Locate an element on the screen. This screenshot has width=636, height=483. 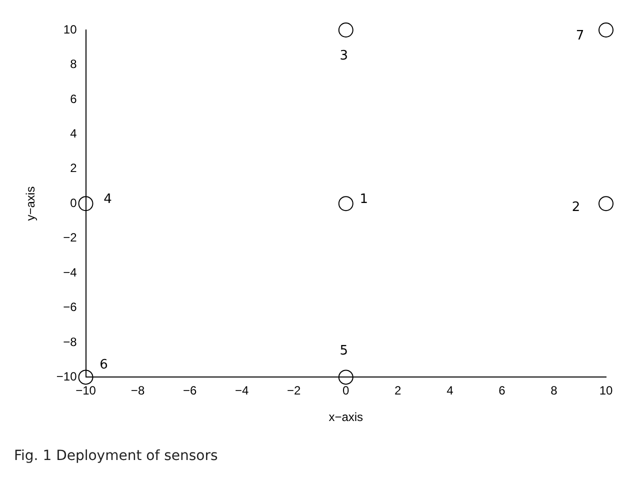
y-tick-label: −6 is located at coordinates (70, 307).